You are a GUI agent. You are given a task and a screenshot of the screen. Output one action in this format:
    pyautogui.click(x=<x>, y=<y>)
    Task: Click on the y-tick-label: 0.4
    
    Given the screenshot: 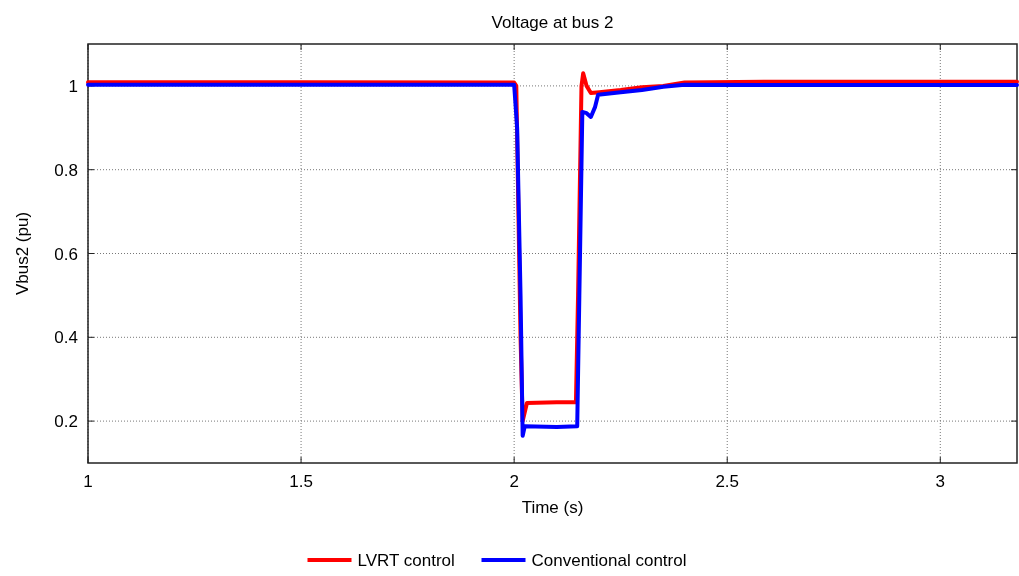 What is the action you would take?
    pyautogui.click(x=66, y=338)
    